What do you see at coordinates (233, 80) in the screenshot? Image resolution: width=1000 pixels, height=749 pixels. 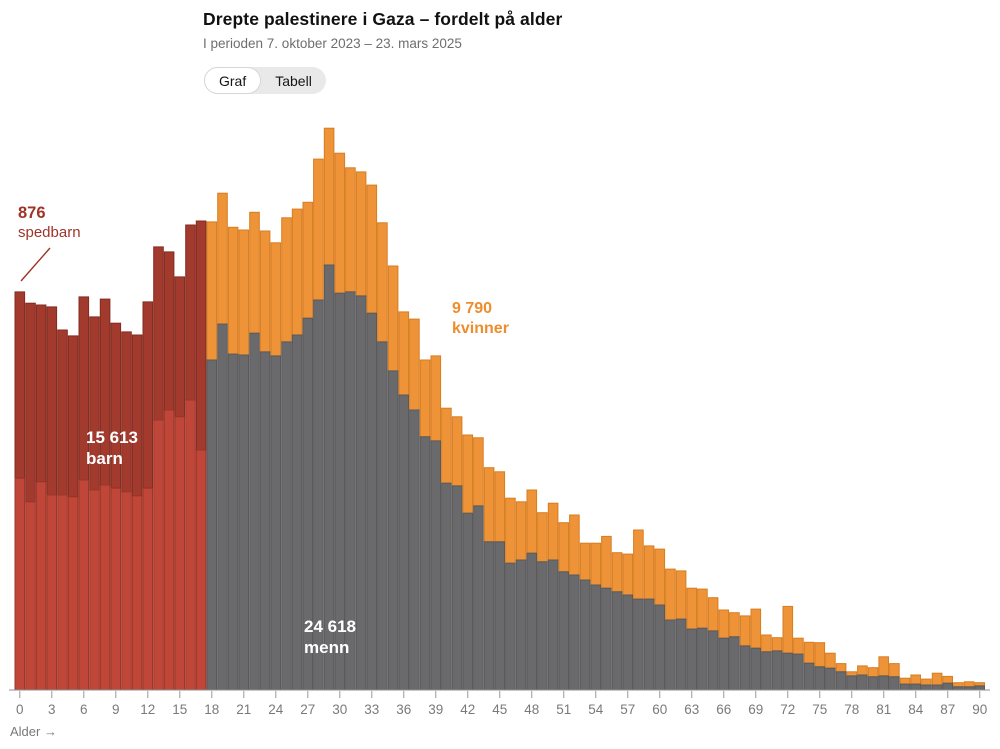 I see `tab-graf: Graf` at bounding box center [233, 80].